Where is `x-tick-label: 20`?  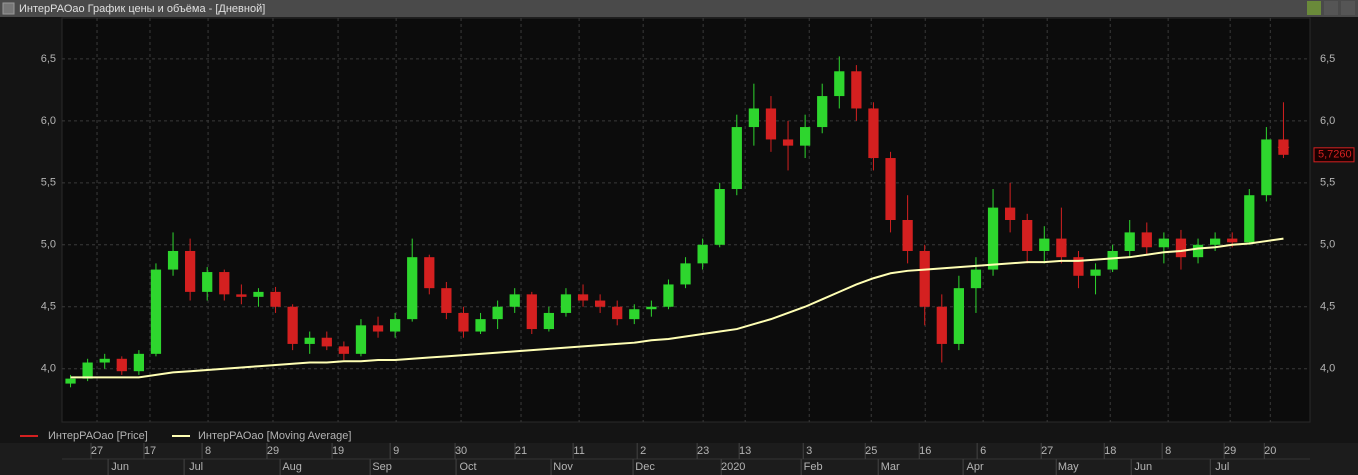 x-tick-label: 20 is located at coordinates (1270, 451).